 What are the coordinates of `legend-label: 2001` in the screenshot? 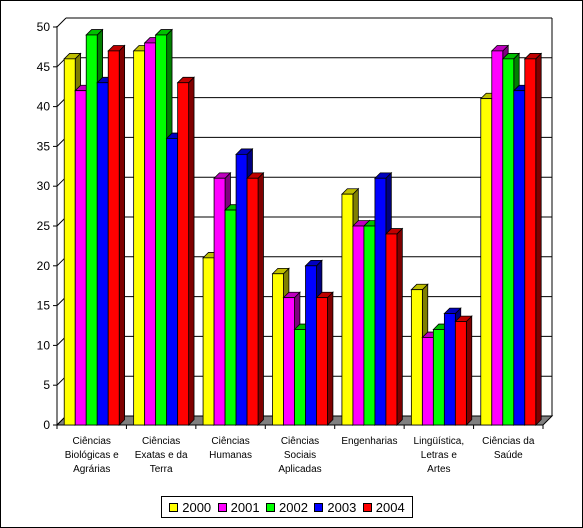 It's located at (245, 507).